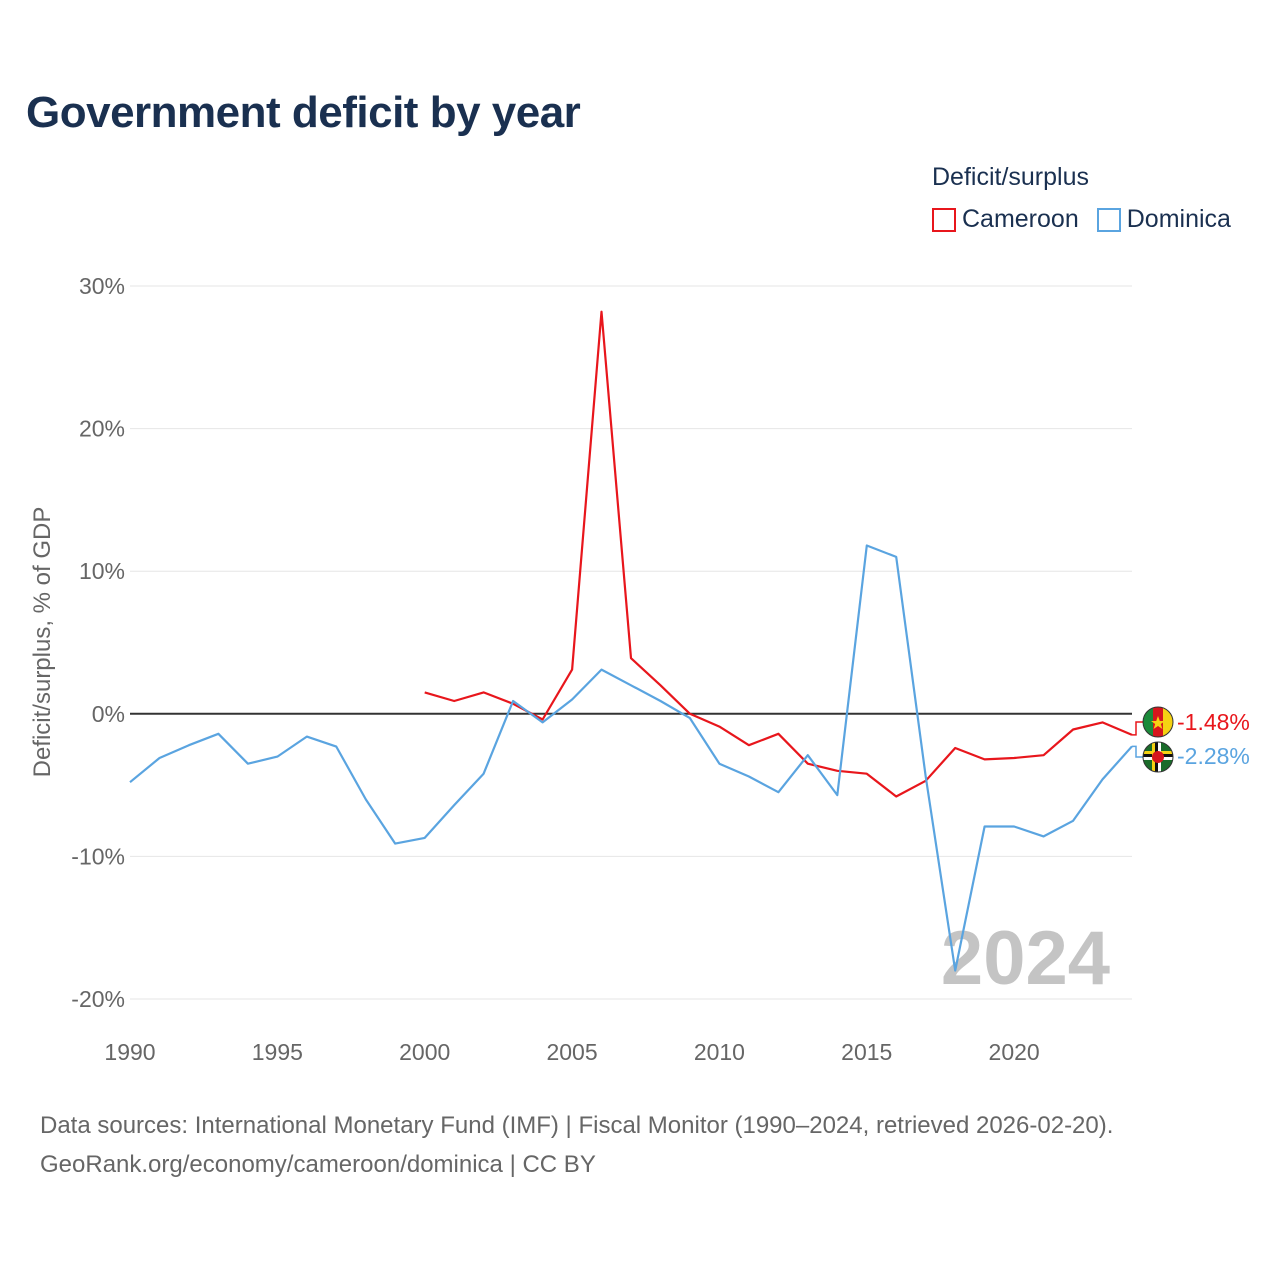 The width and height of the screenshot is (1280, 1280). Describe the element at coordinates (1108, 219) in the screenshot. I see `legend-swatch-dominica` at that location.